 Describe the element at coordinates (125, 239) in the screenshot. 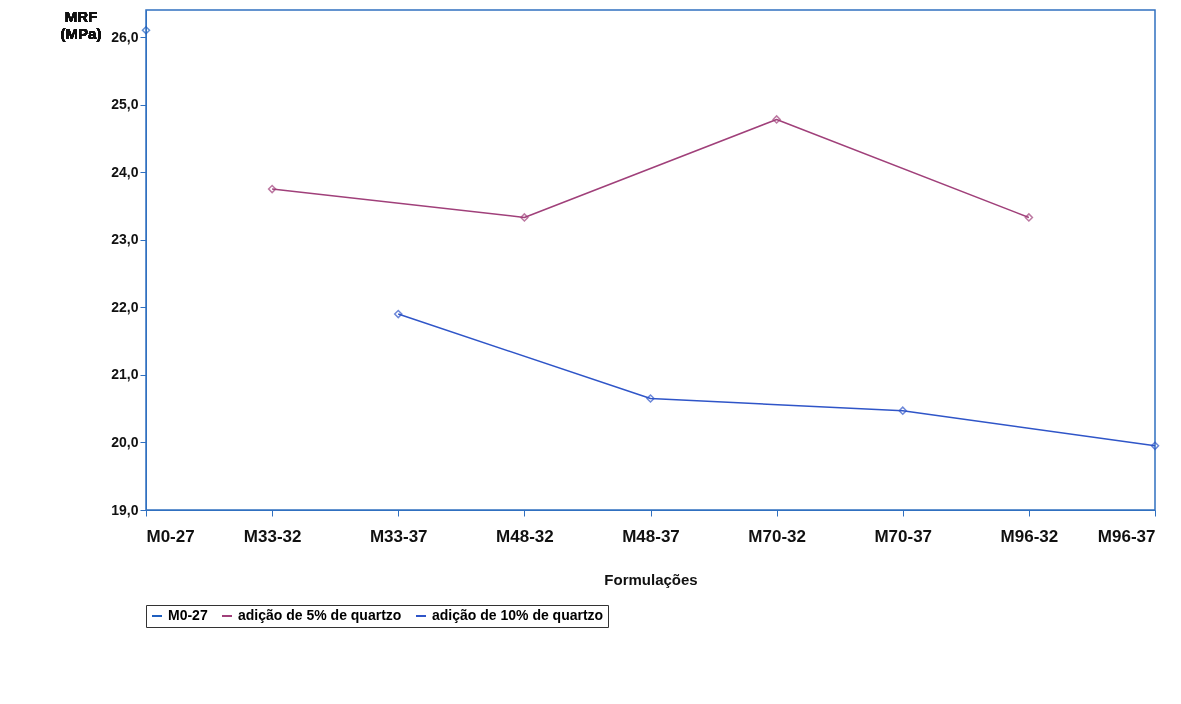

I see `y-tick-label: 23,0` at that location.